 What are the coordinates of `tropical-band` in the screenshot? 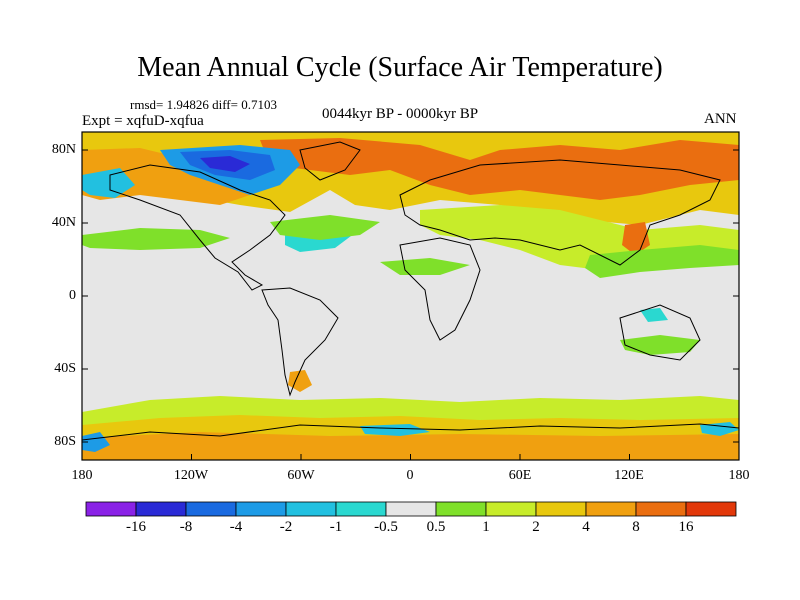 It's located at (425, 266).